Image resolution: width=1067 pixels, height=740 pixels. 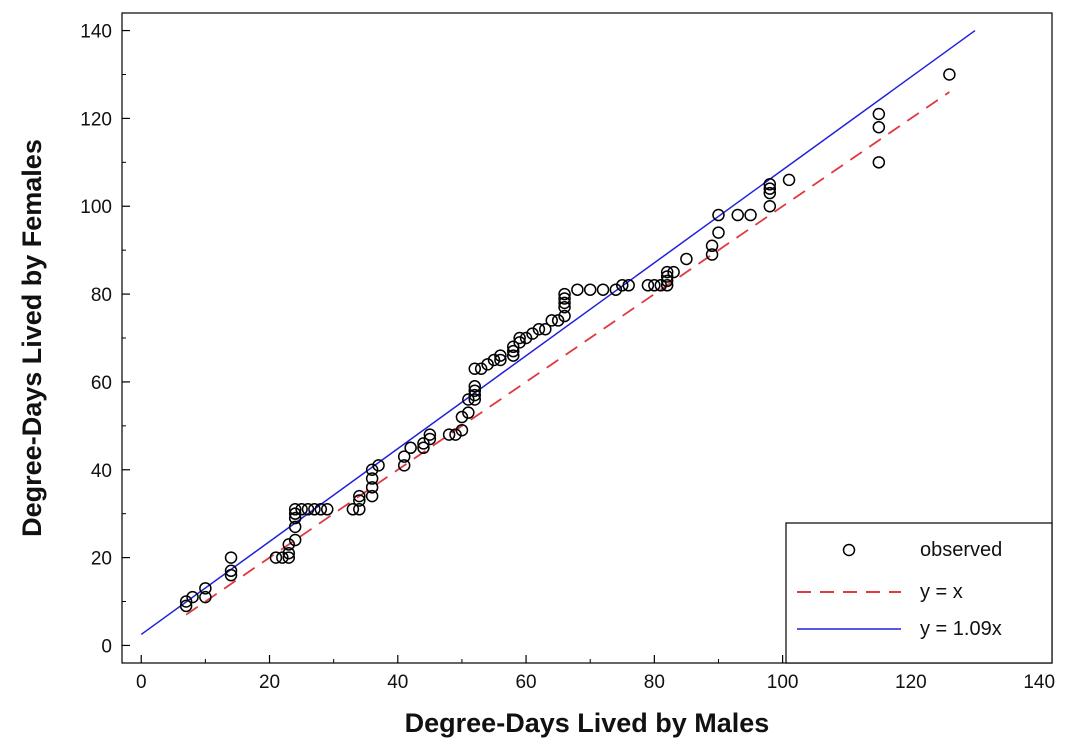 I want to click on y-tick-label-3: 60, so click(x=101, y=383).